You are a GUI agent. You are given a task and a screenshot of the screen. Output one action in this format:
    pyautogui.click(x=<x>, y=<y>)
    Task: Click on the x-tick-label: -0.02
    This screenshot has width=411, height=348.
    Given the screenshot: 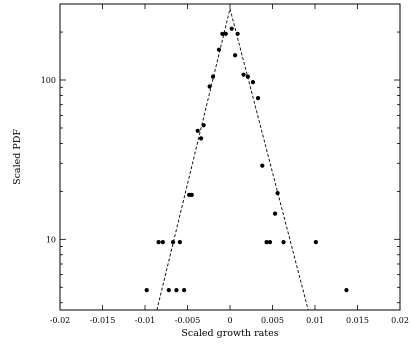 What is the action you would take?
    pyautogui.click(x=60, y=320)
    